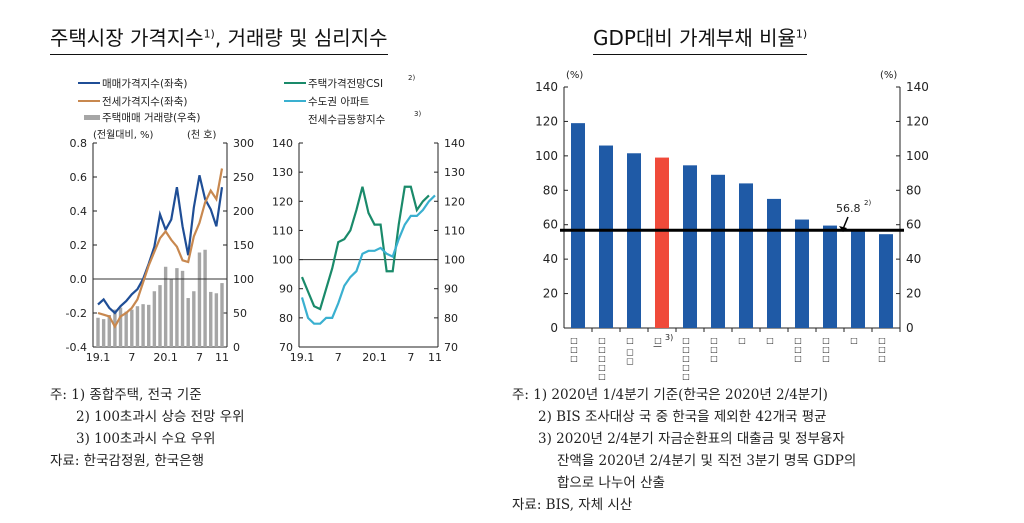 The height and width of the screenshot is (523, 1024). What do you see at coordinates (79, 177) in the screenshot?
I see `c1-ytick-left-label: 0.6` at bounding box center [79, 177].